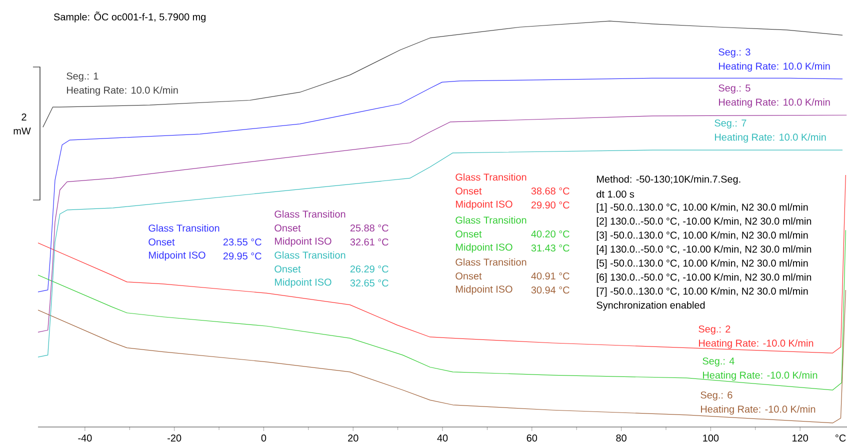 This screenshot has height=448, width=847. What do you see at coordinates (800, 438) in the screenshot?
I see `x-tick-label: 120` at bounding box center [800, 438].